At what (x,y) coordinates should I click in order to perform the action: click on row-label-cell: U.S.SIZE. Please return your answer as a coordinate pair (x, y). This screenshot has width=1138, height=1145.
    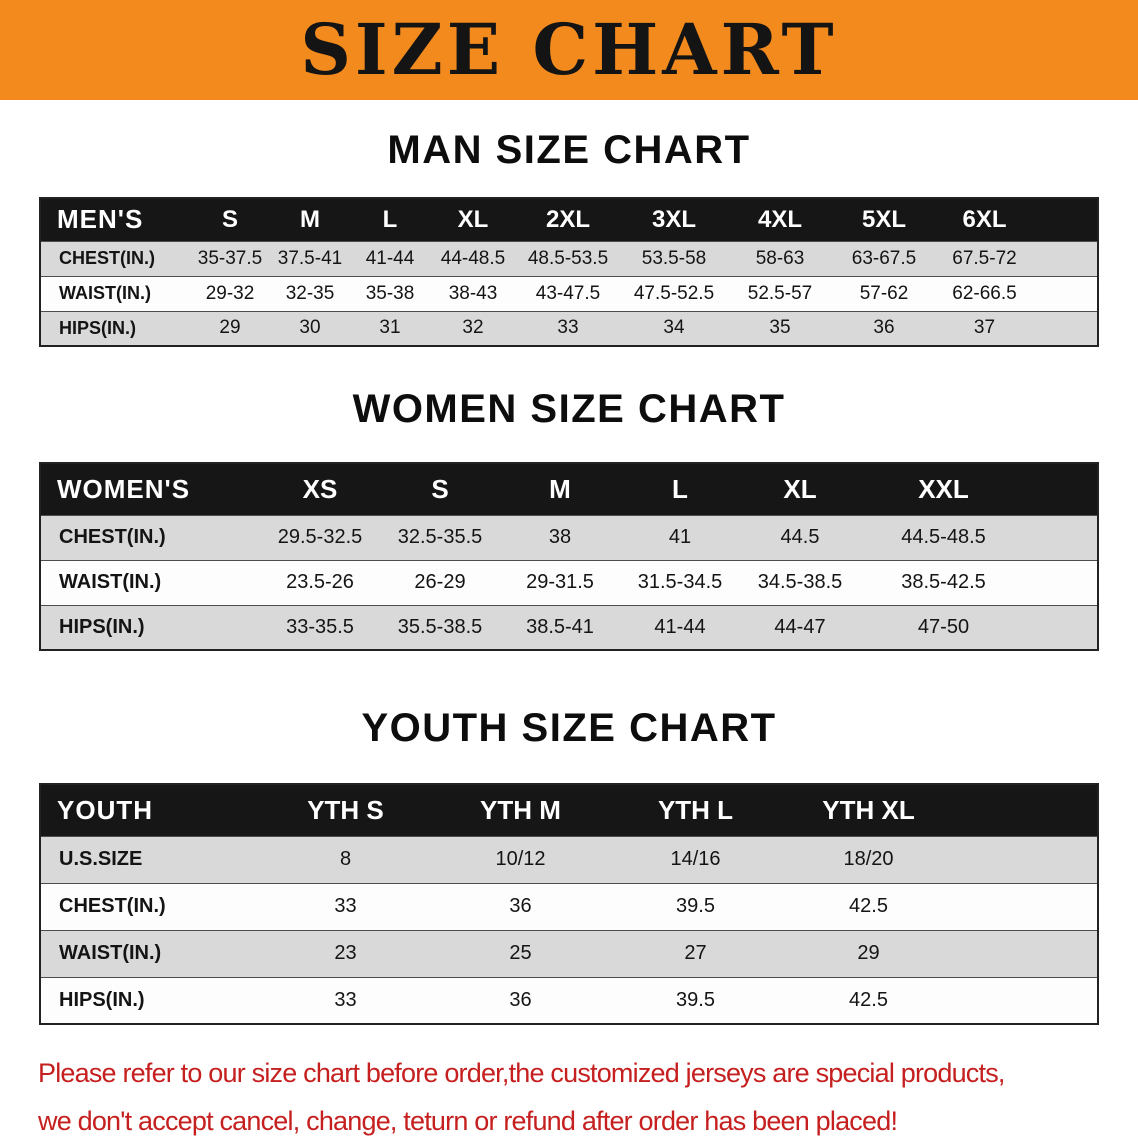
    Looking at the image, I should click on (101, 859).